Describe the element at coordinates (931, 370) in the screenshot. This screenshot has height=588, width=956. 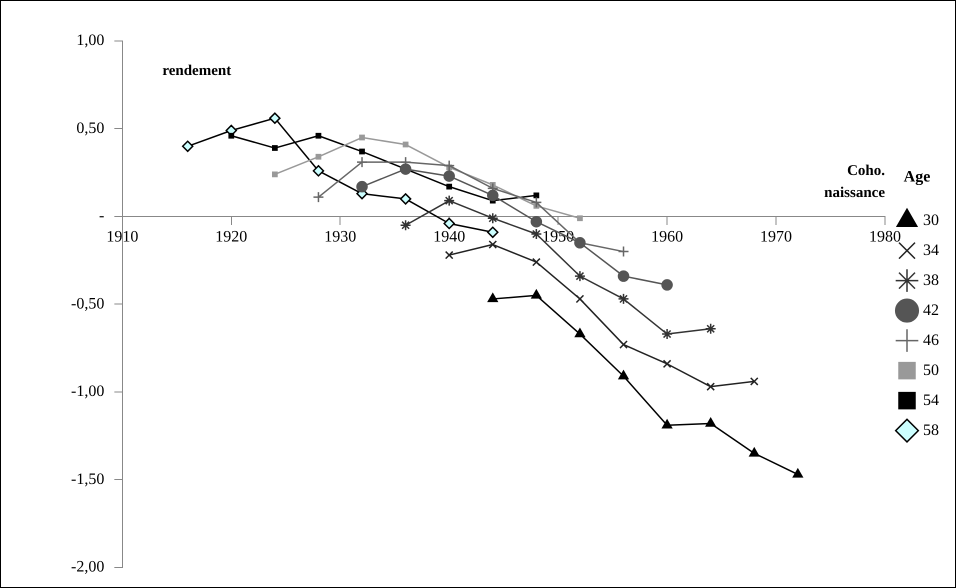
I see `legend-label: 50` at that location.